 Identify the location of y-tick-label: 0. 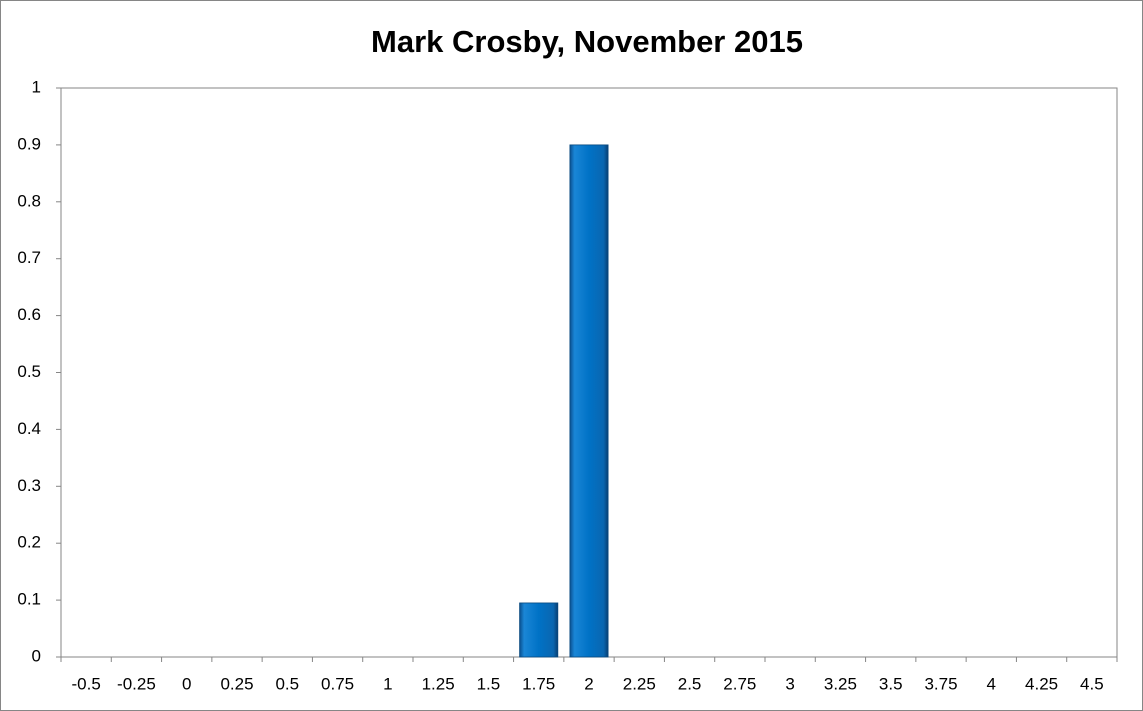
(36, 655).